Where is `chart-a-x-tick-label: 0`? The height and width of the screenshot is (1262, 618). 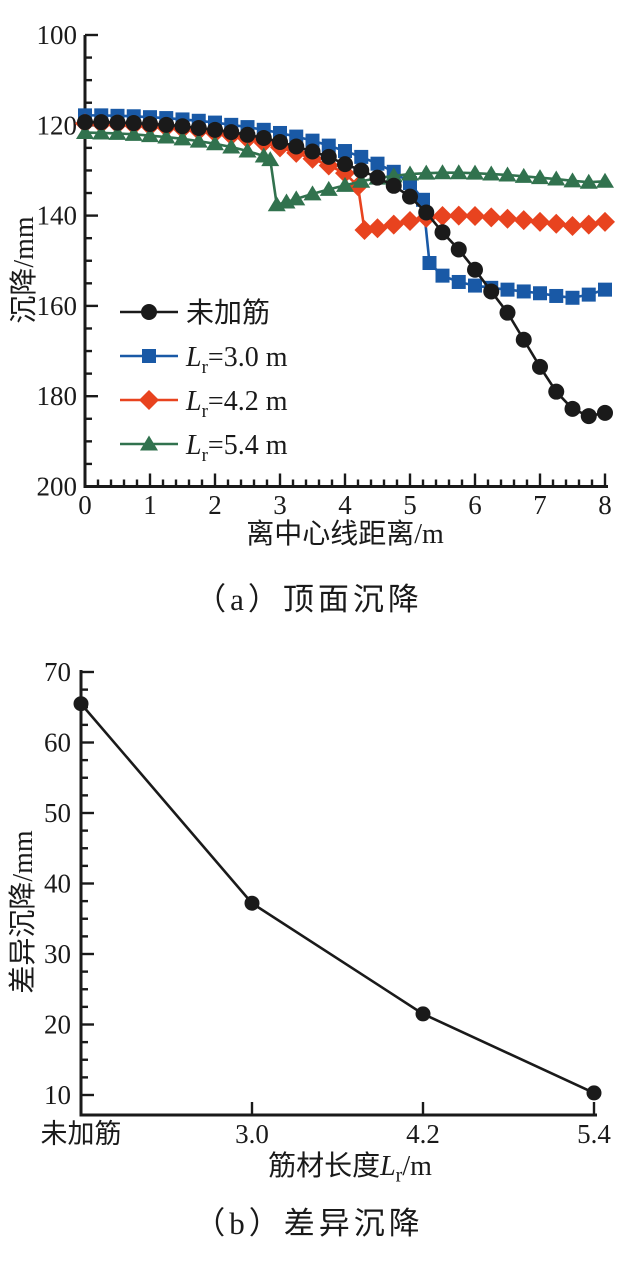
chart-a-x-tick-label: 0 is located at coordinates (85, 504).